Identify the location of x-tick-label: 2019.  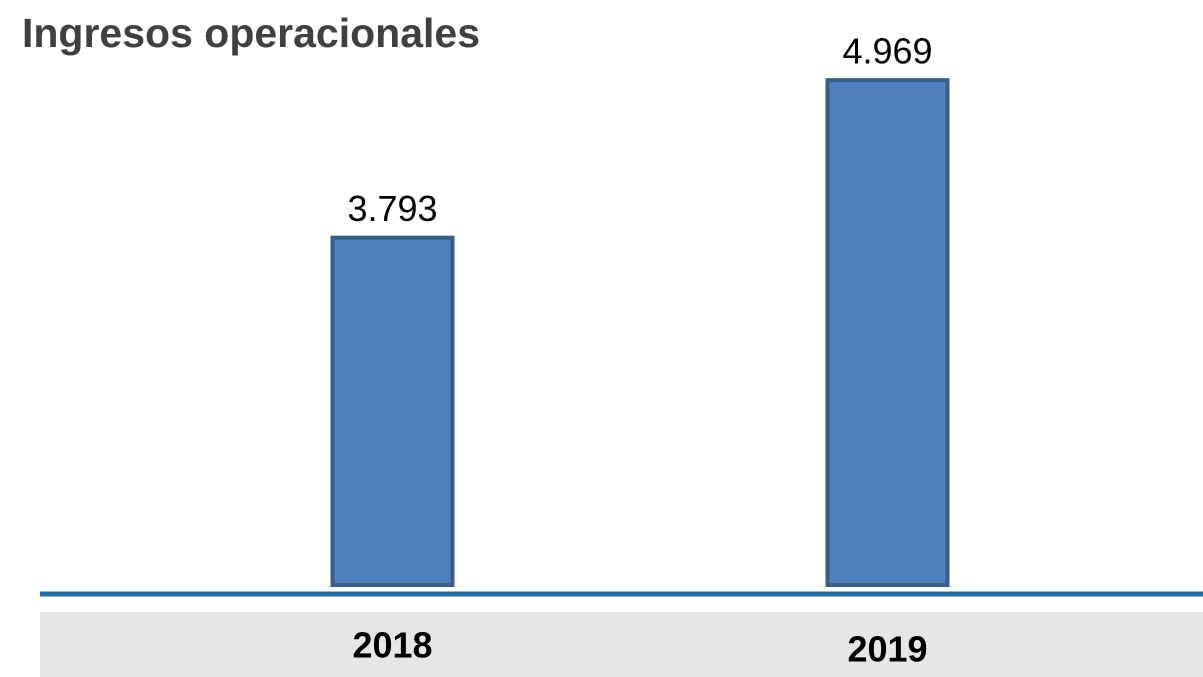
(887, 649).